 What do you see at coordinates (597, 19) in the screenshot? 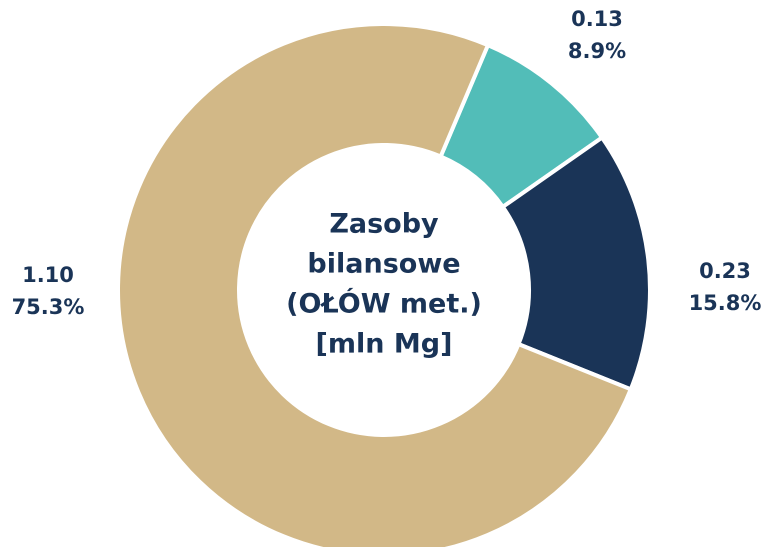
I see `value-label: 0.13` at bounding box center [597, 19].